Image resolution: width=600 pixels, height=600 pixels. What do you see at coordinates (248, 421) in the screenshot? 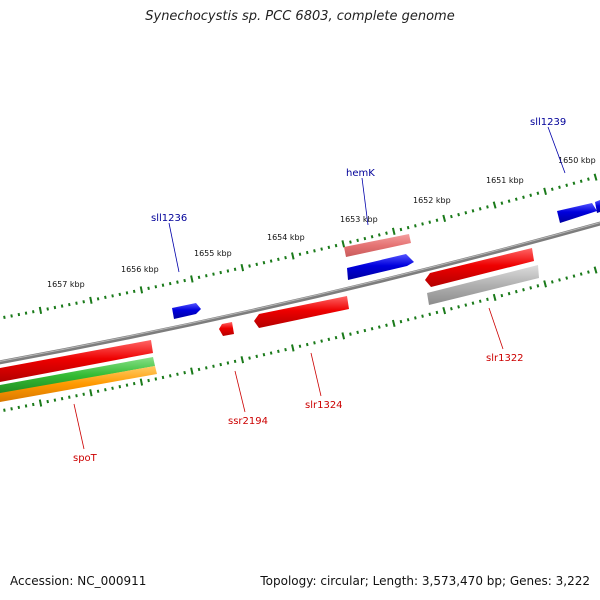
I see `label-ssr2194: ssr2194` at bounding box center [248, 421].